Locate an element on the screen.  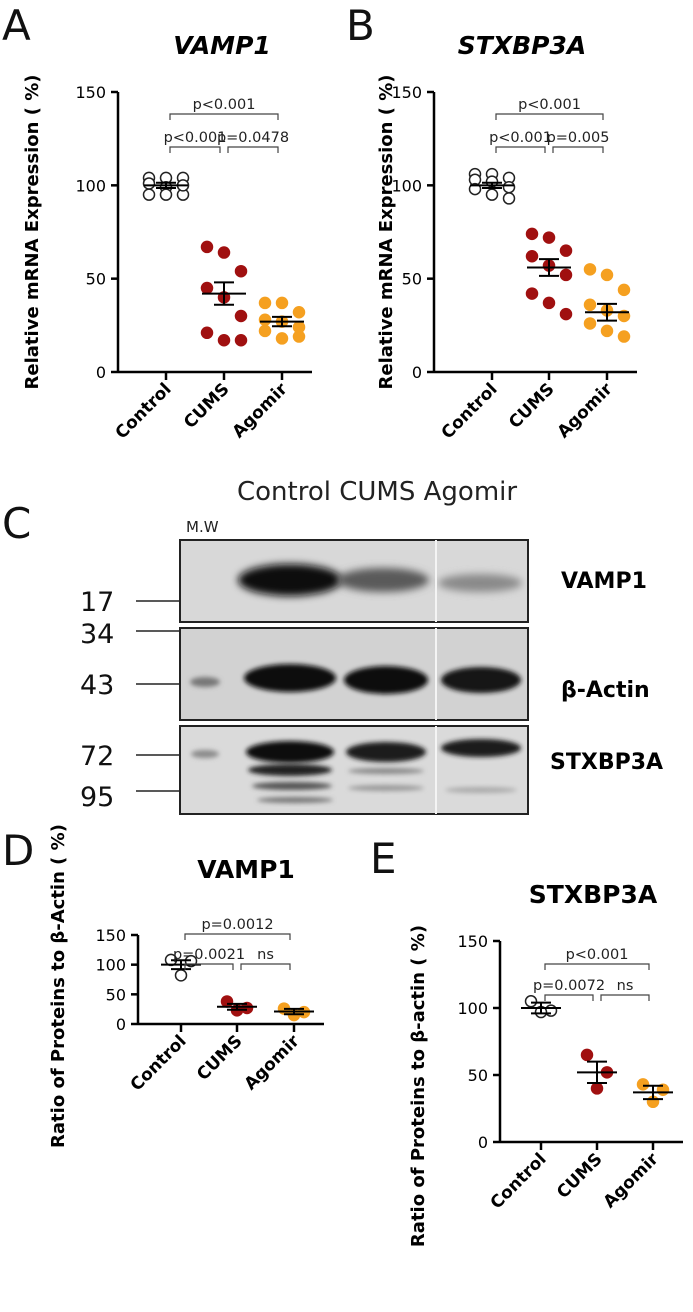
mw-marker-34: 34 is located at coordinates (97, 634).